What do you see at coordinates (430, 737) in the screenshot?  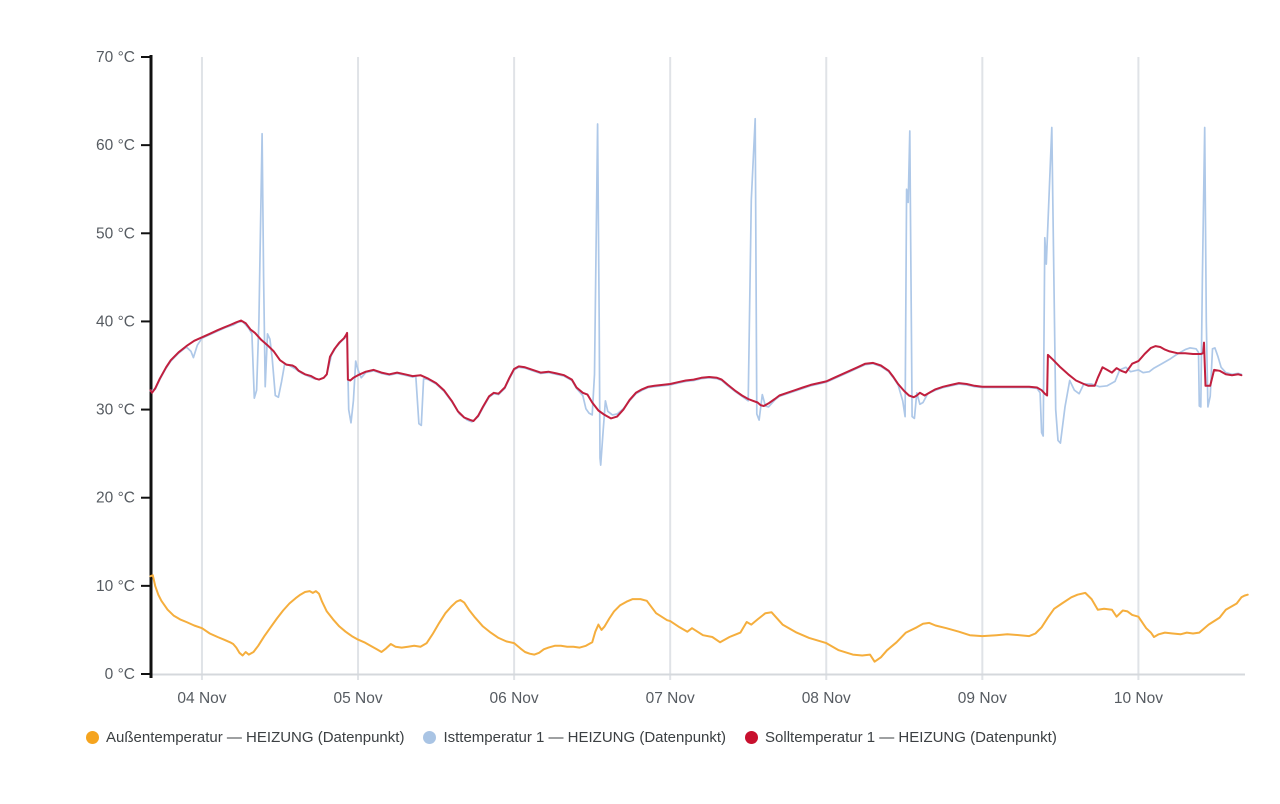 I see `isttemperatur-series-dot` at bounding box center [430, 737].